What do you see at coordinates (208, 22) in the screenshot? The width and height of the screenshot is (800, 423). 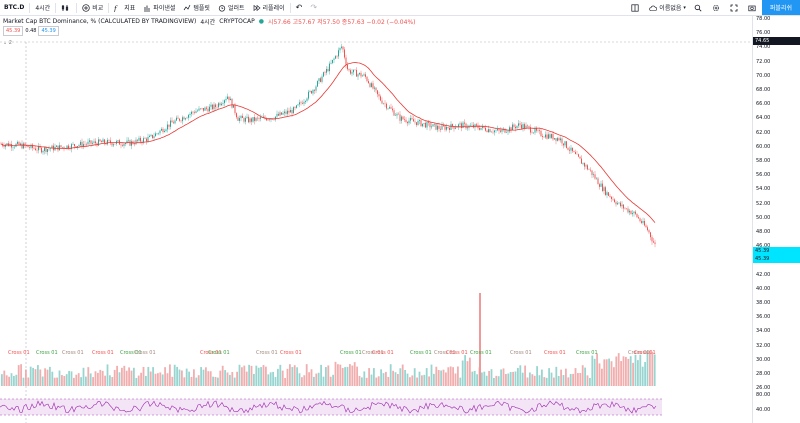 I see `legend-interval: 4시간` at bounding box center [208, 22].